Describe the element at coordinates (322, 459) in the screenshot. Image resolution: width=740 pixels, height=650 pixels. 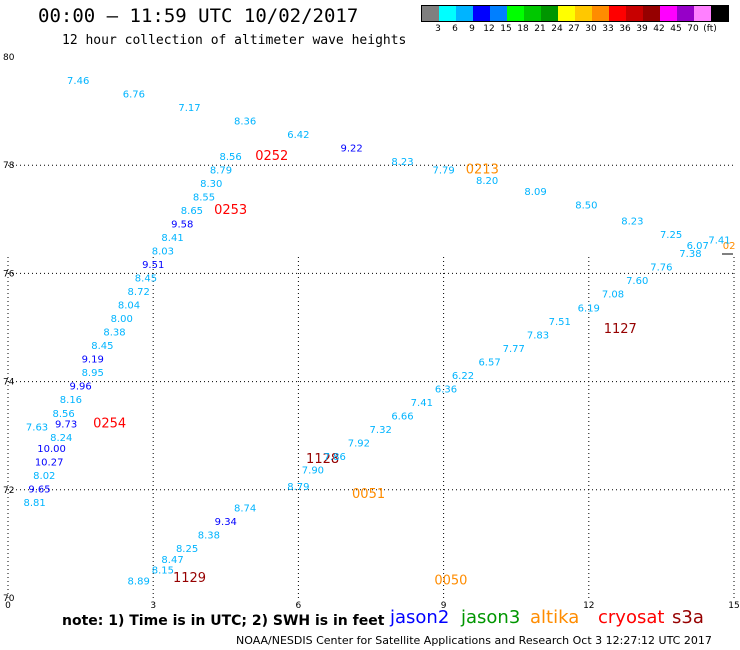
I see `pass-time-label: 1128` at that location.